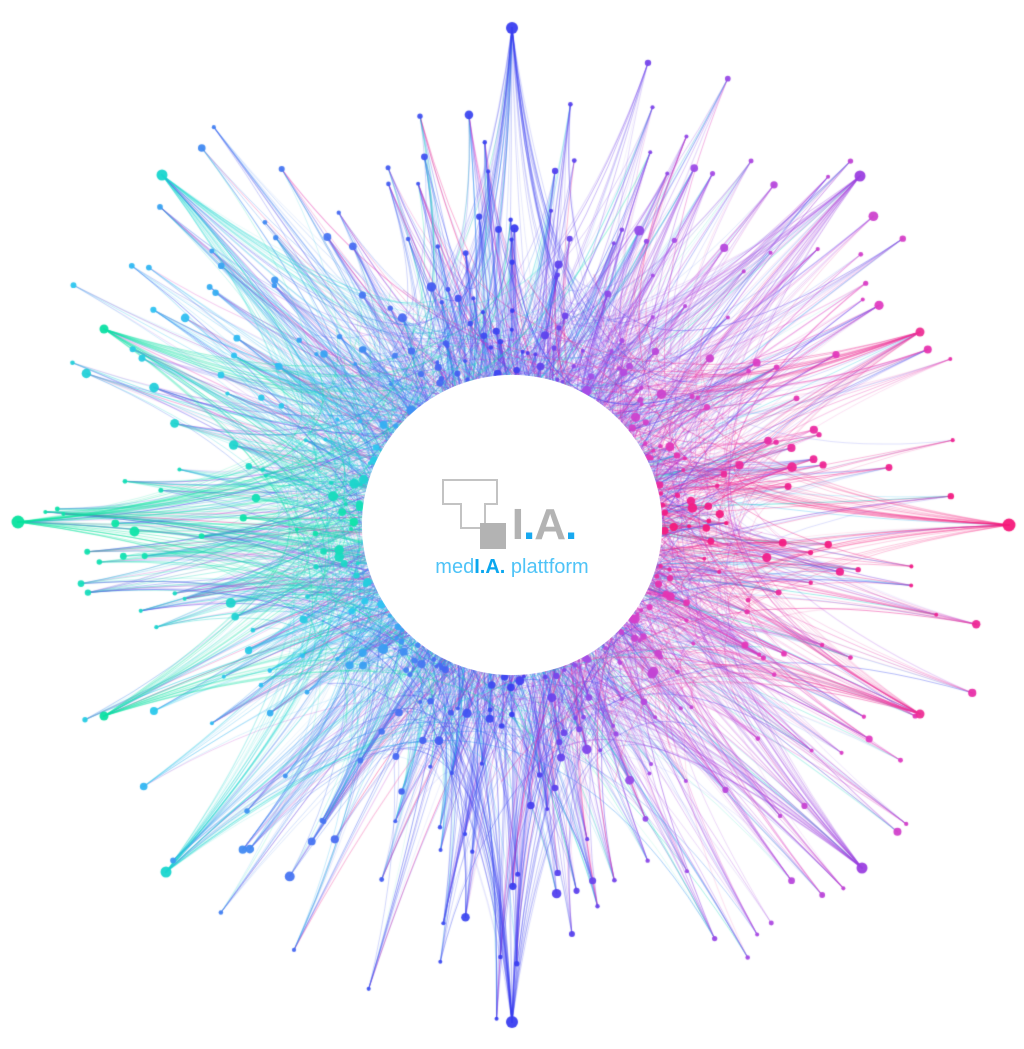 Image resolution: width=1024 pixels, height=1049 pixels. I want to click on tagline: medI.A. plattform, so click(511, 567).